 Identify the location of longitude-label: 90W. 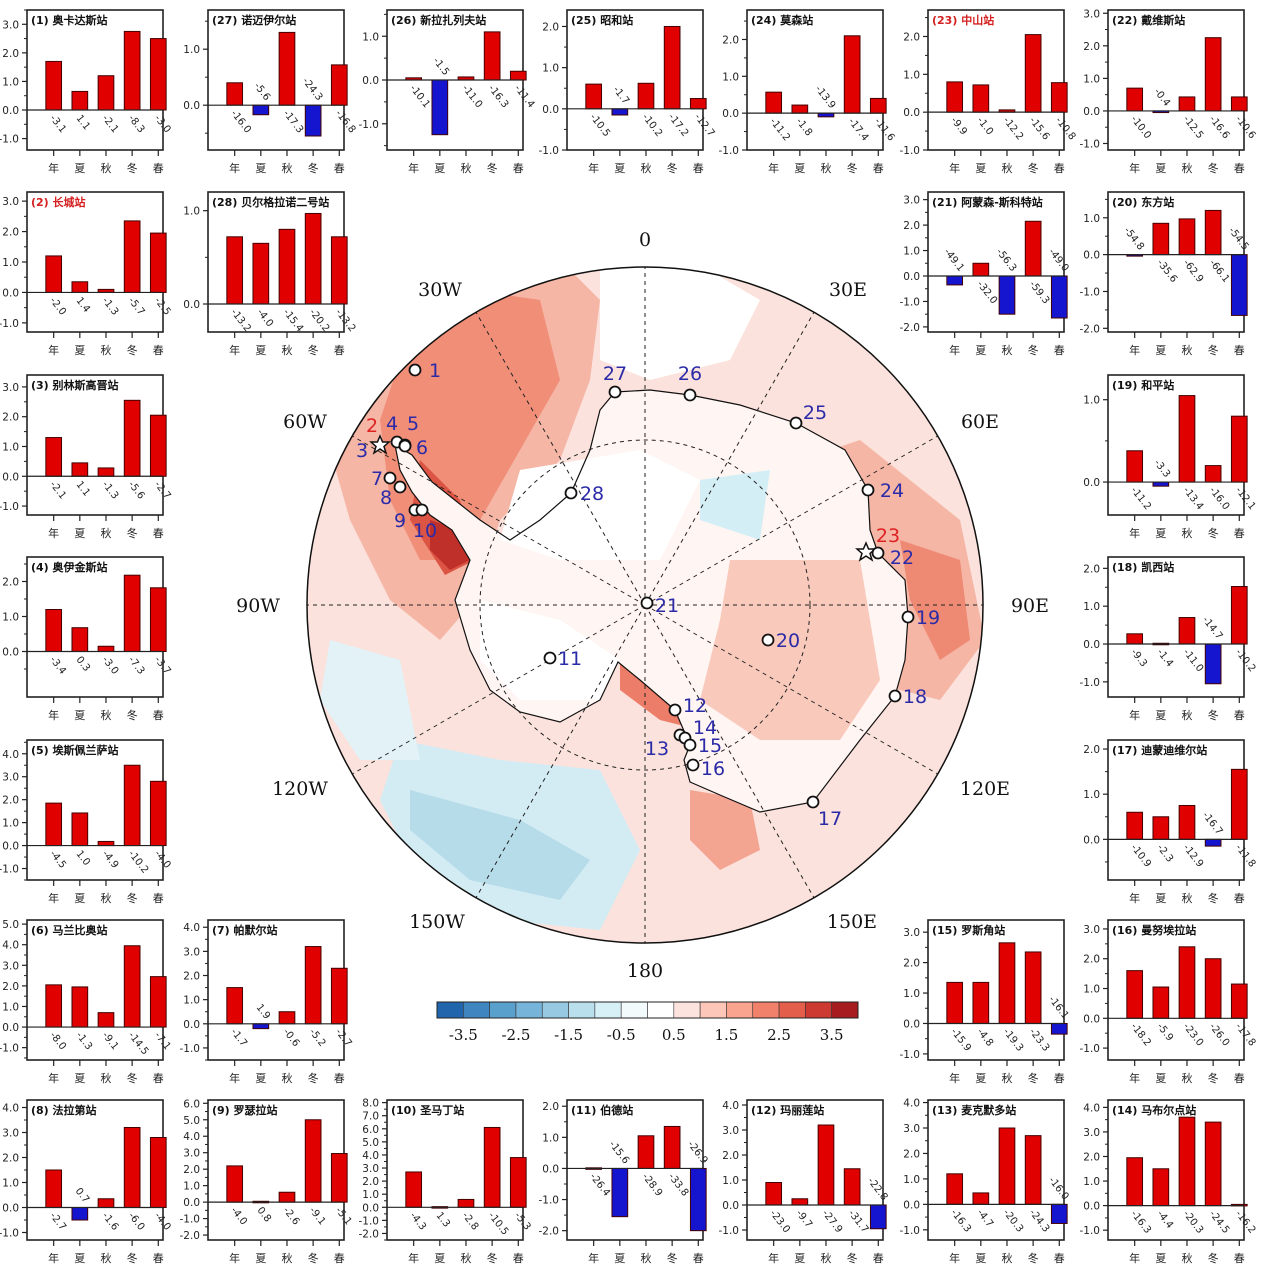
(258, 606).